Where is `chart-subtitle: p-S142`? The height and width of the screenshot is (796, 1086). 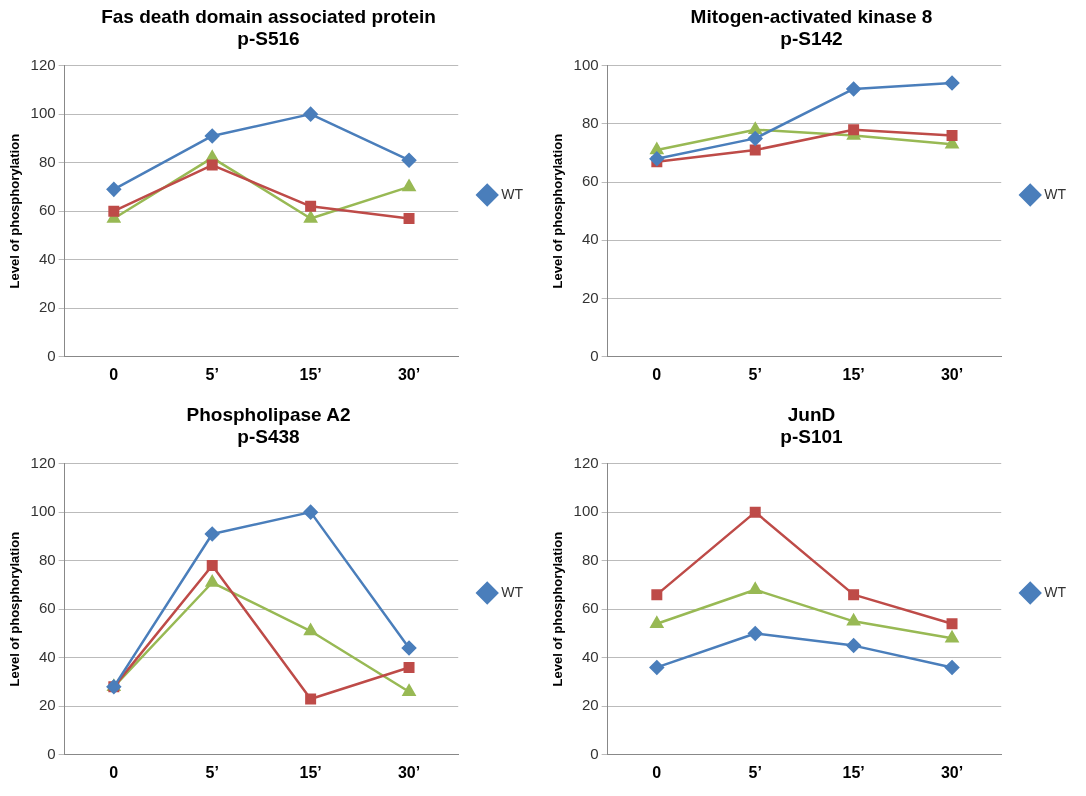
chart-subtitle: p-S142 is located at coordinates (811, 39).